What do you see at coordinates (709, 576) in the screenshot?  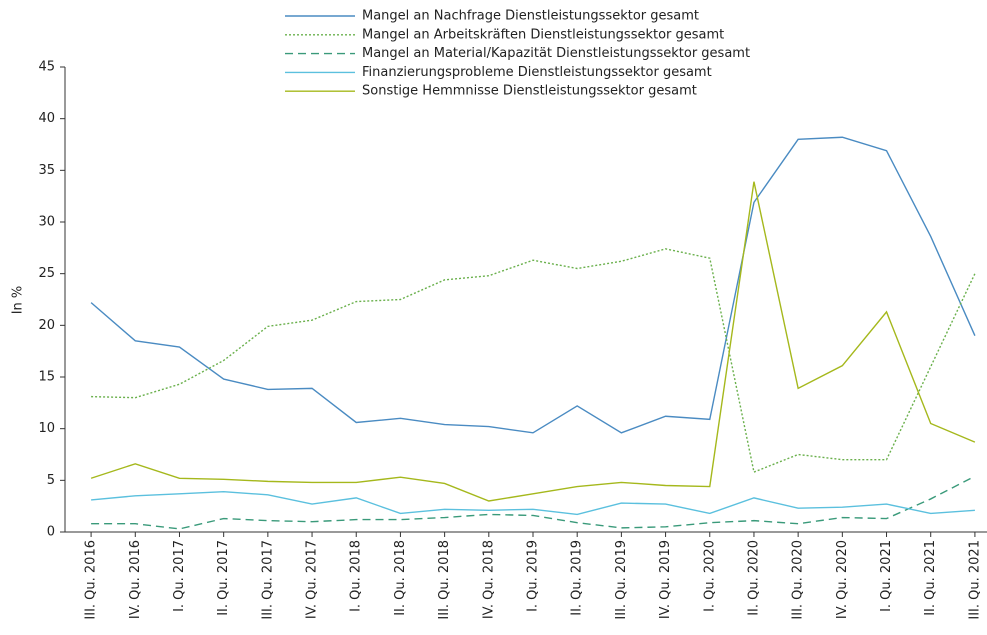 I see `x-tick-label: I. Qu. 2020` at bounding box center [709, 576].